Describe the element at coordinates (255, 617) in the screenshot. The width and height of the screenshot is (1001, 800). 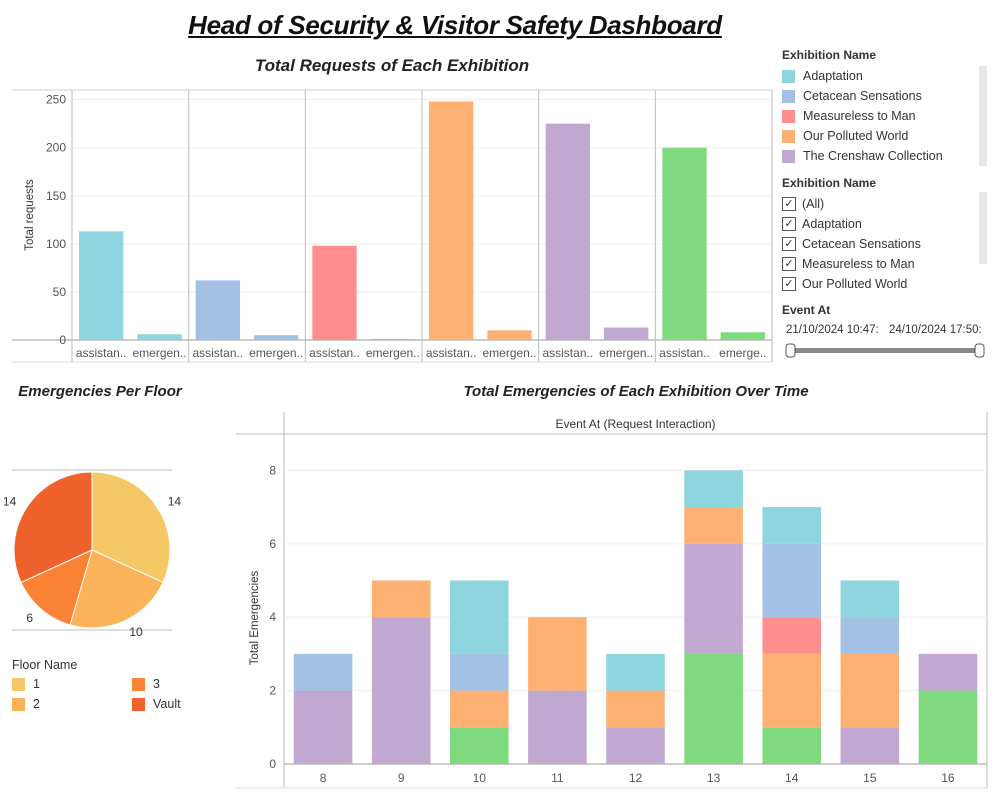
I see `y-axis-label: Total Emergencies` at that location.